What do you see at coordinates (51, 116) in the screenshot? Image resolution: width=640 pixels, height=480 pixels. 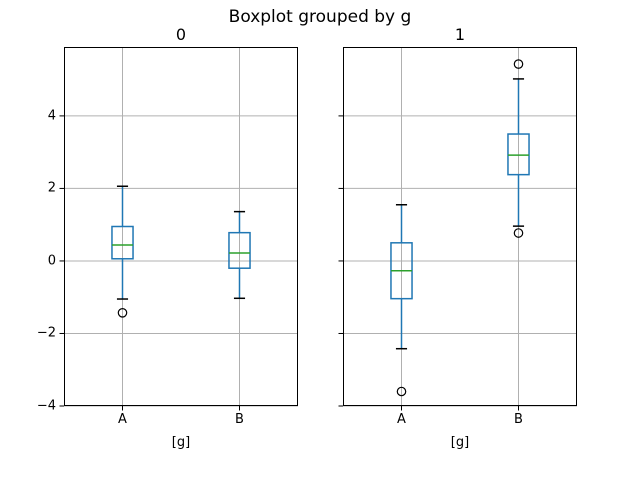 I see `y-tick-label: 4` at bounding box center [51, 116].